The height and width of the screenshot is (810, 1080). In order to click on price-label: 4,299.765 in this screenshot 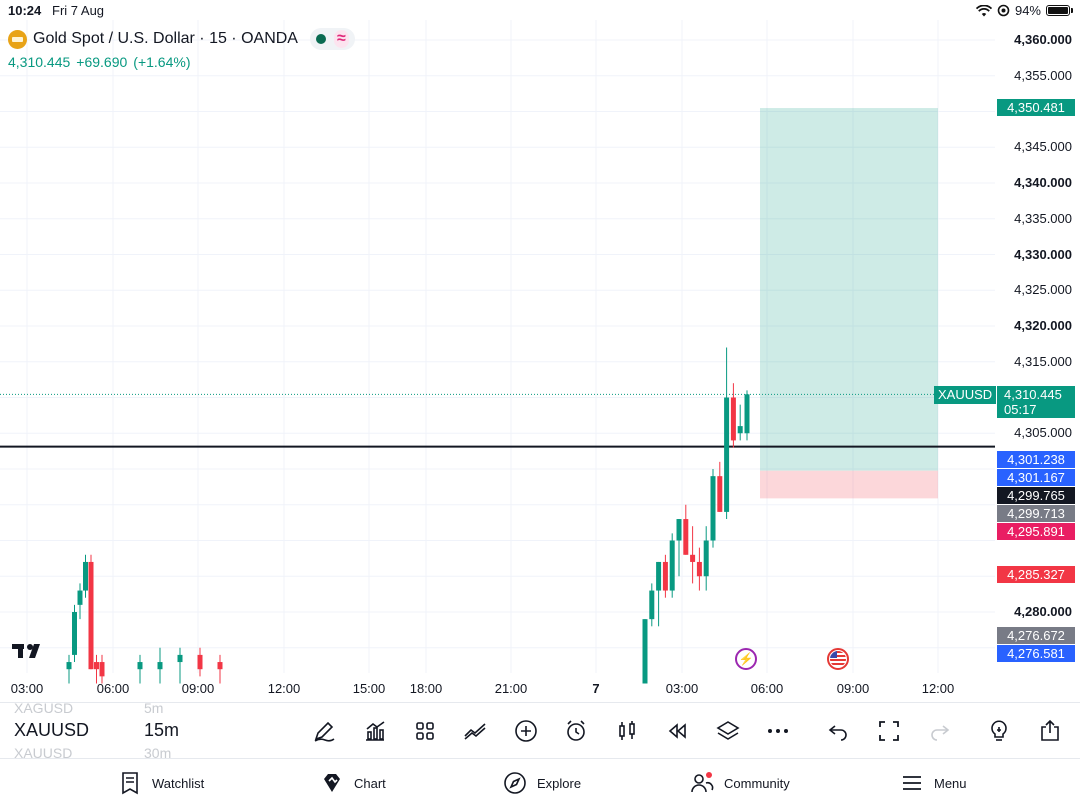, I will do `click(1036, 495)`.